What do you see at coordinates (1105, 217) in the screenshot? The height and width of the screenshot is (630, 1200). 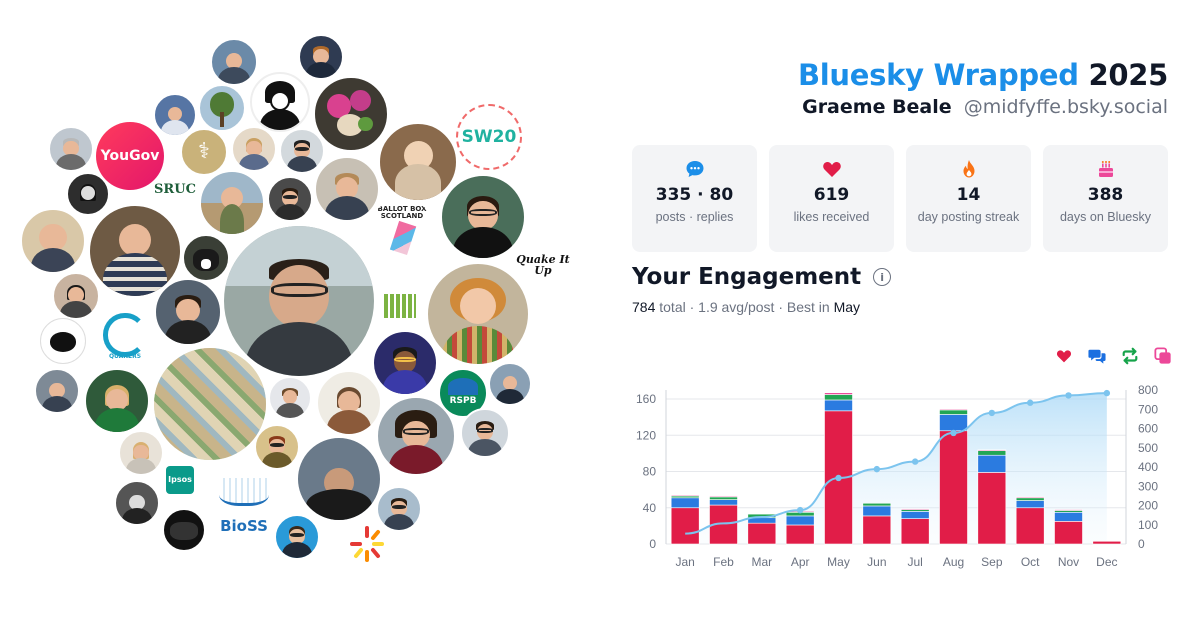 I see `stat-label: days on Bluesky` at bounding box center [1105, 217].